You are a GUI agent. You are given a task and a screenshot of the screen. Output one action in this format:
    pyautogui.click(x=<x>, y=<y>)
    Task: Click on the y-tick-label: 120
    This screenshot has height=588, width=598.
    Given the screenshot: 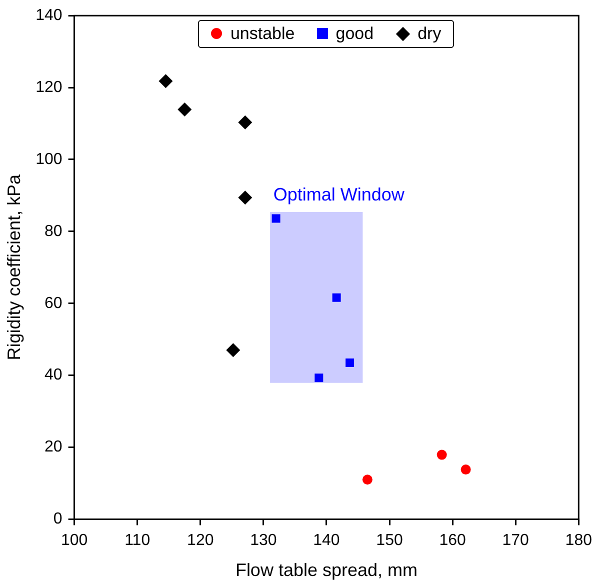 What is the action you would take?
    pyautogui.click(x=49, y=87)
    